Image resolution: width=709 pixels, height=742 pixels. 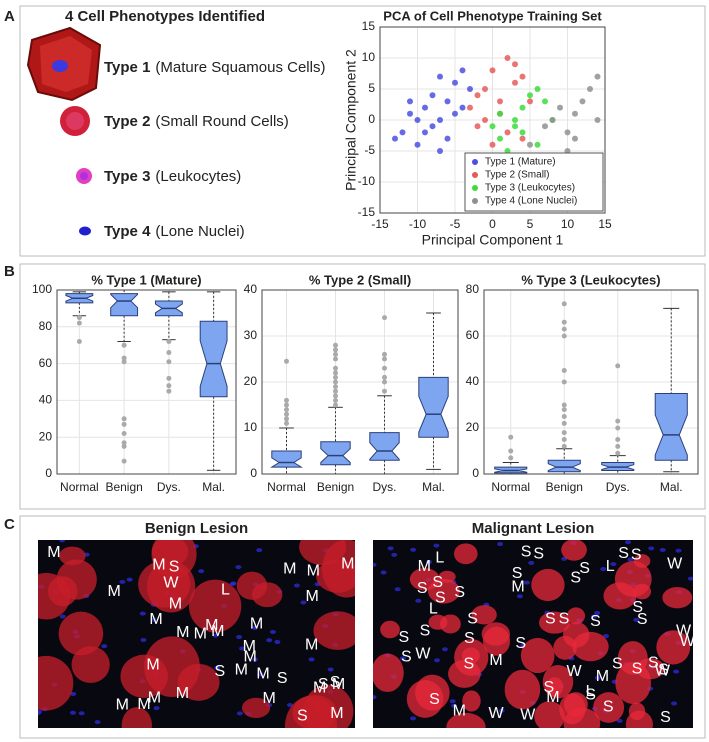 What do you see at coordinates (510, 487) in the screenshot?
I see `x-tick-label: Normal` at bounding box center [510, 487].